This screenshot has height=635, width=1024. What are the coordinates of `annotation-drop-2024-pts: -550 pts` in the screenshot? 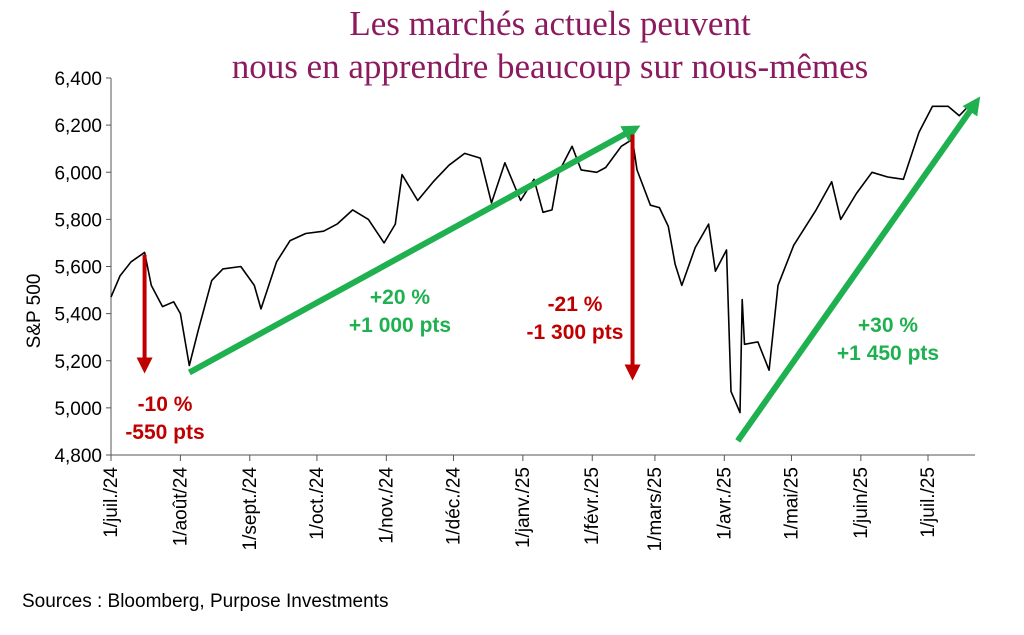 It's located at (165, 432).